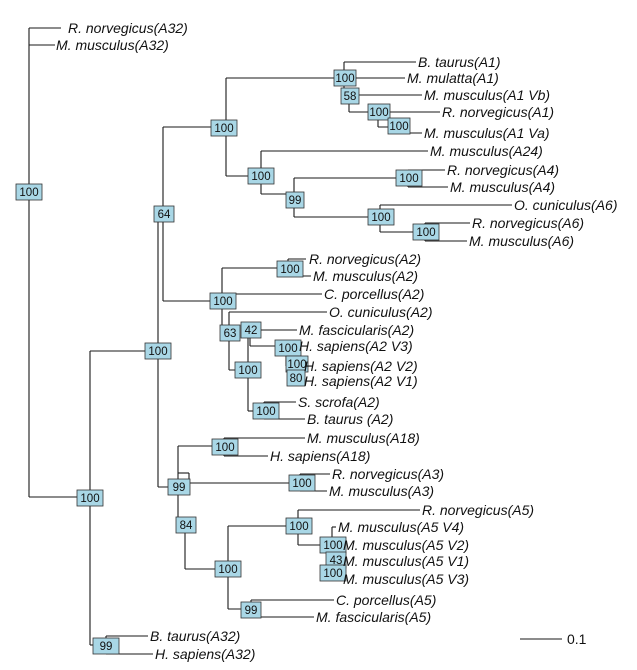 This screenshot has height=670, width=637. I want to click on taxon-label: M. musculus(A2), so click(365, 276).